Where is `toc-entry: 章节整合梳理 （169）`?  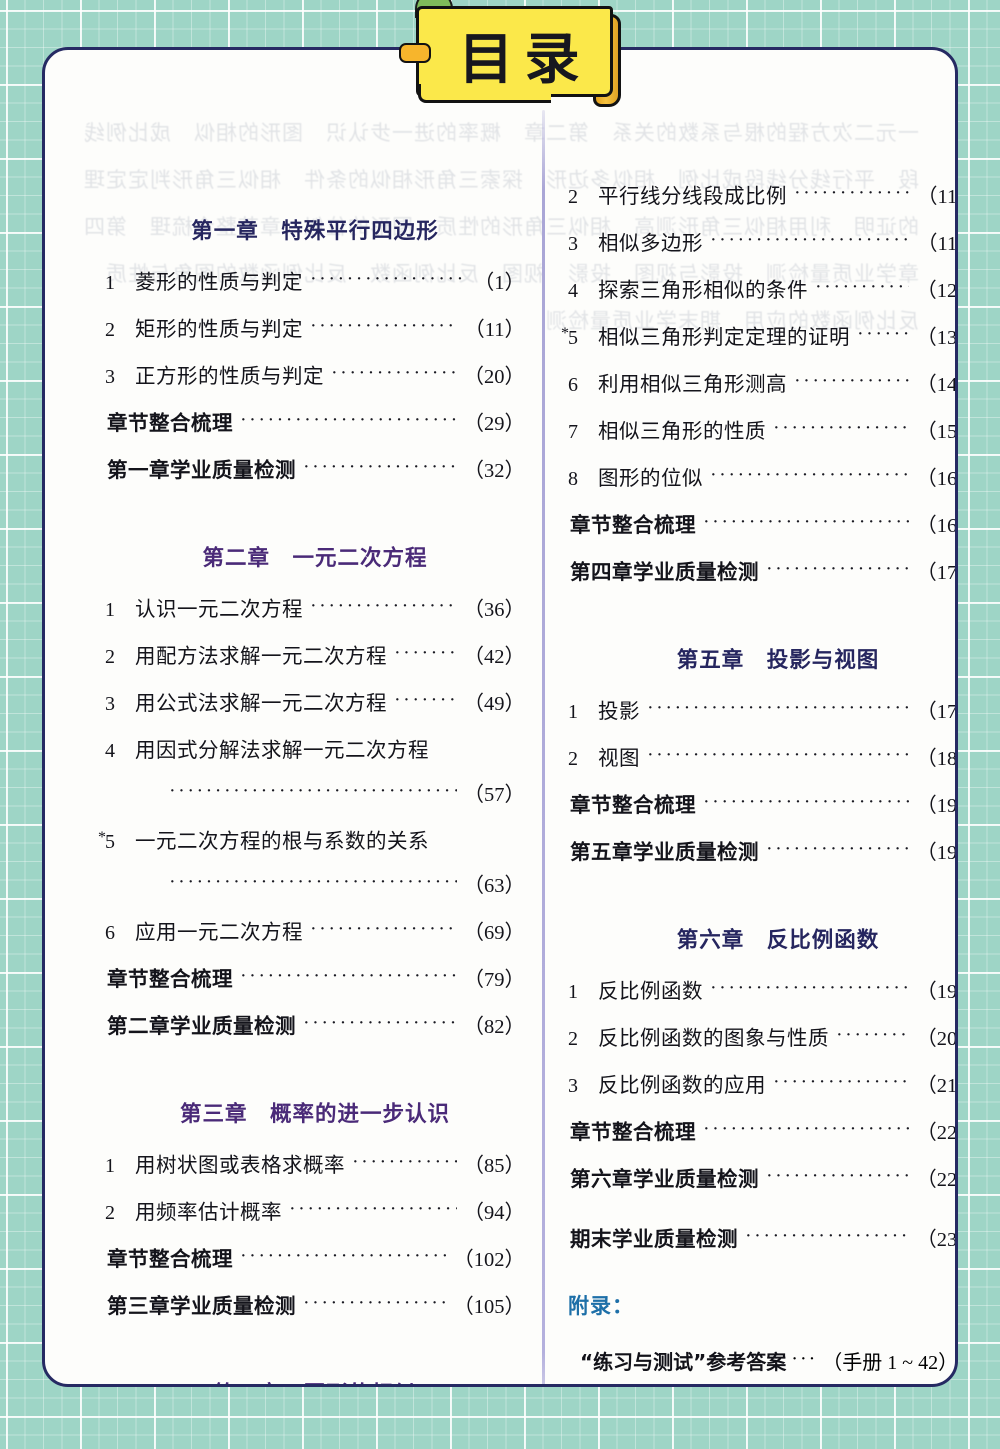 toc-entry: 章节整合梳理 （169） is located at coordinates (763, 523).